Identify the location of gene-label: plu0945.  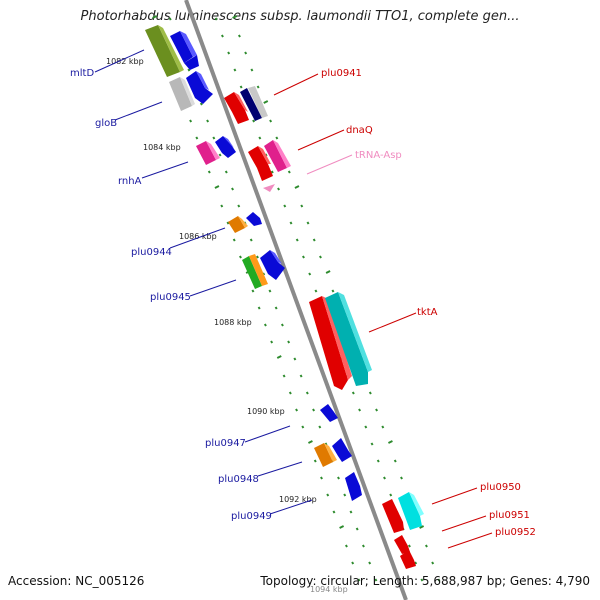
(170, 297).